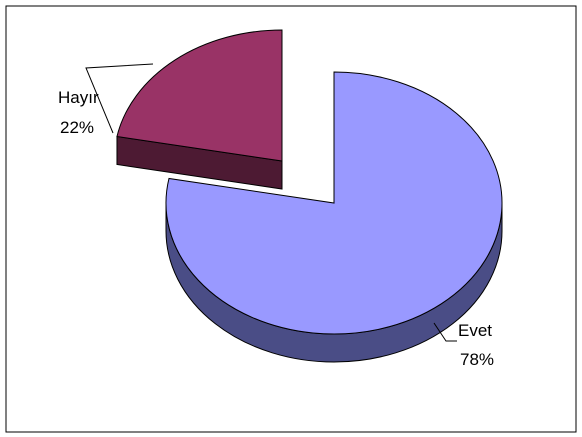 The width and height of the screenshot is (582, 437). I want to click on data-label-hayir-name: Hayır, so click(78, 97).